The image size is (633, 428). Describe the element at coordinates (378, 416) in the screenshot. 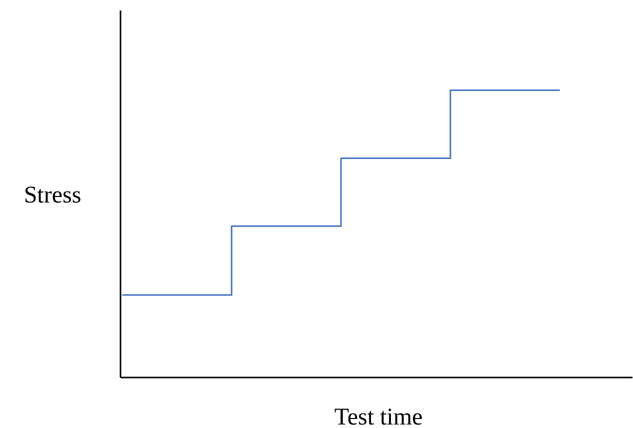

I see `x-axis-title: Test time` at that location.